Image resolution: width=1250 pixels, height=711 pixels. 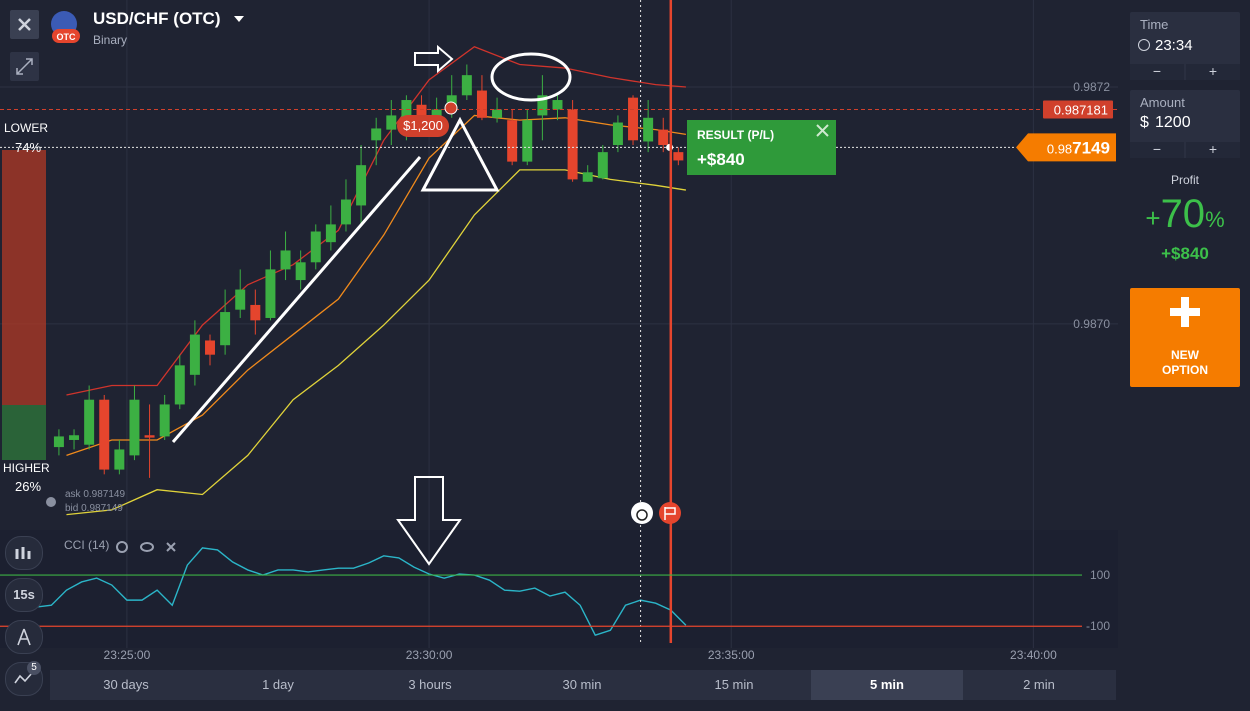 I want to click on profit-pct-row: +70%, so click(x=1185, y=214).